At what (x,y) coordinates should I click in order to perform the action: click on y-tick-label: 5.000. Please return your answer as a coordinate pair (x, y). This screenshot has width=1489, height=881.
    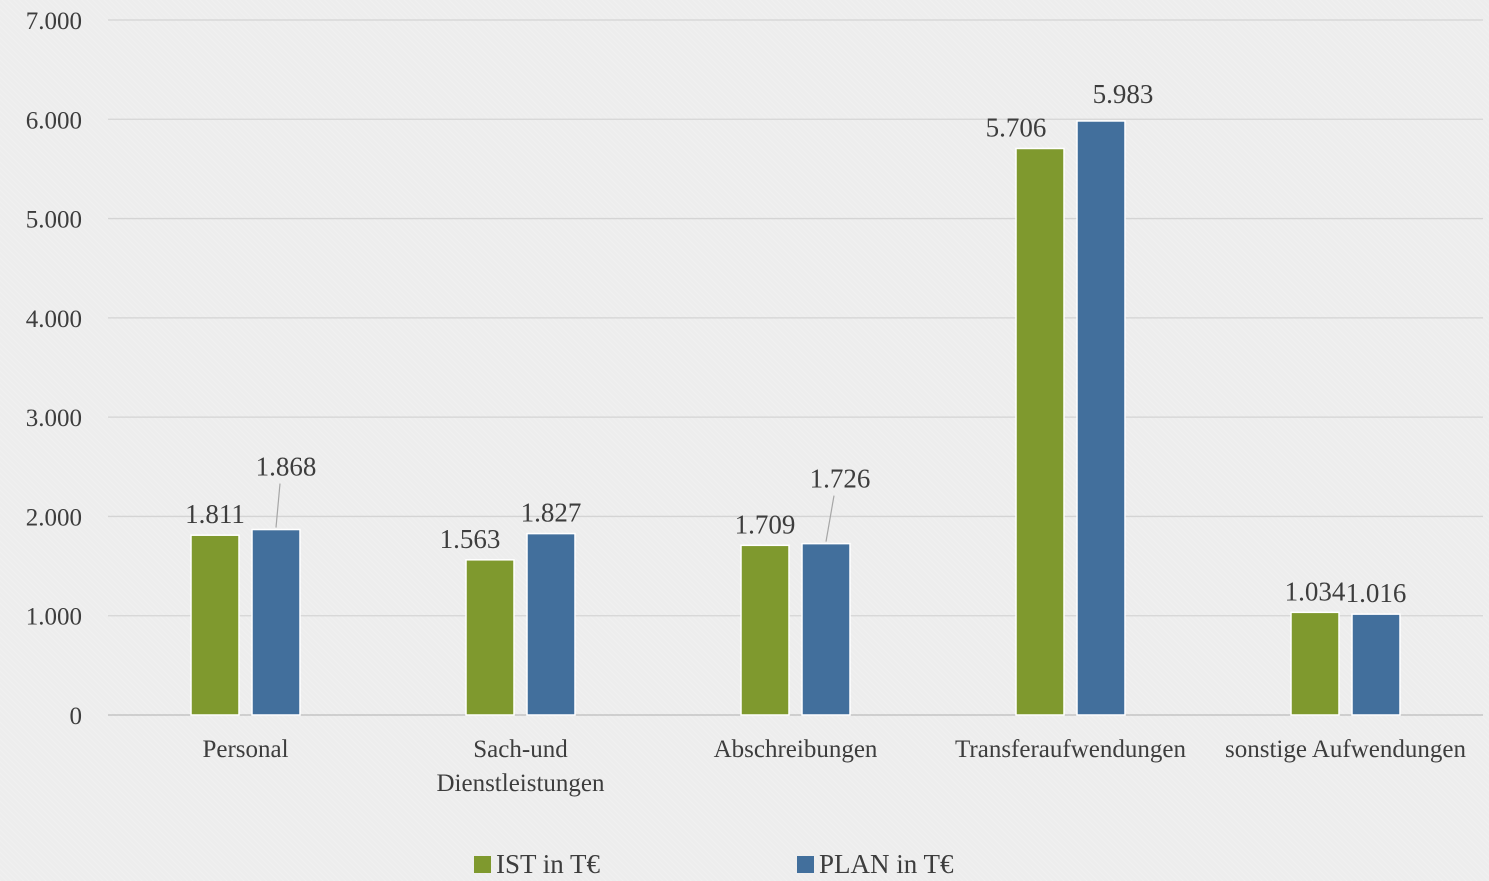
    Looking at the image, I should click on (54, 220).